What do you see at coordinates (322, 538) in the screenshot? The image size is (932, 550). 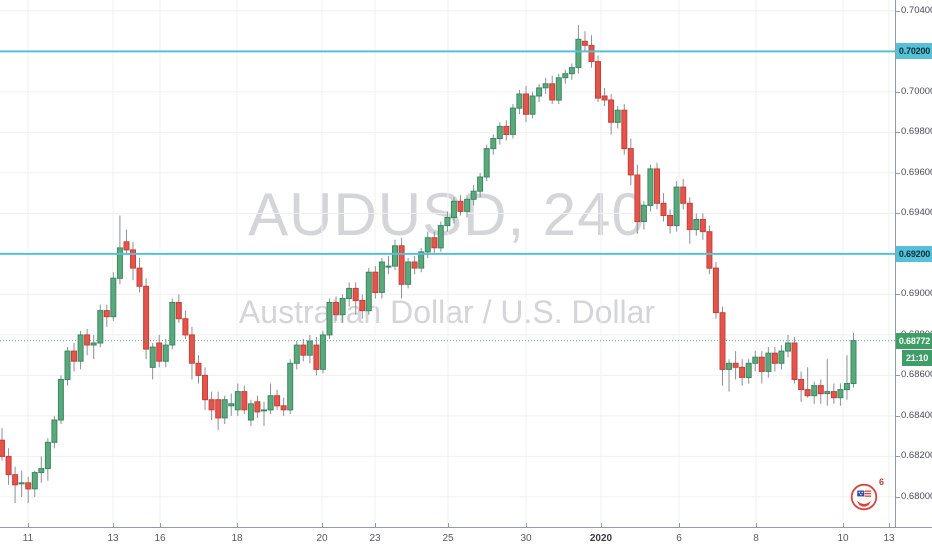 I see `time-axis-label: 20` at bounding box center [322, 538].